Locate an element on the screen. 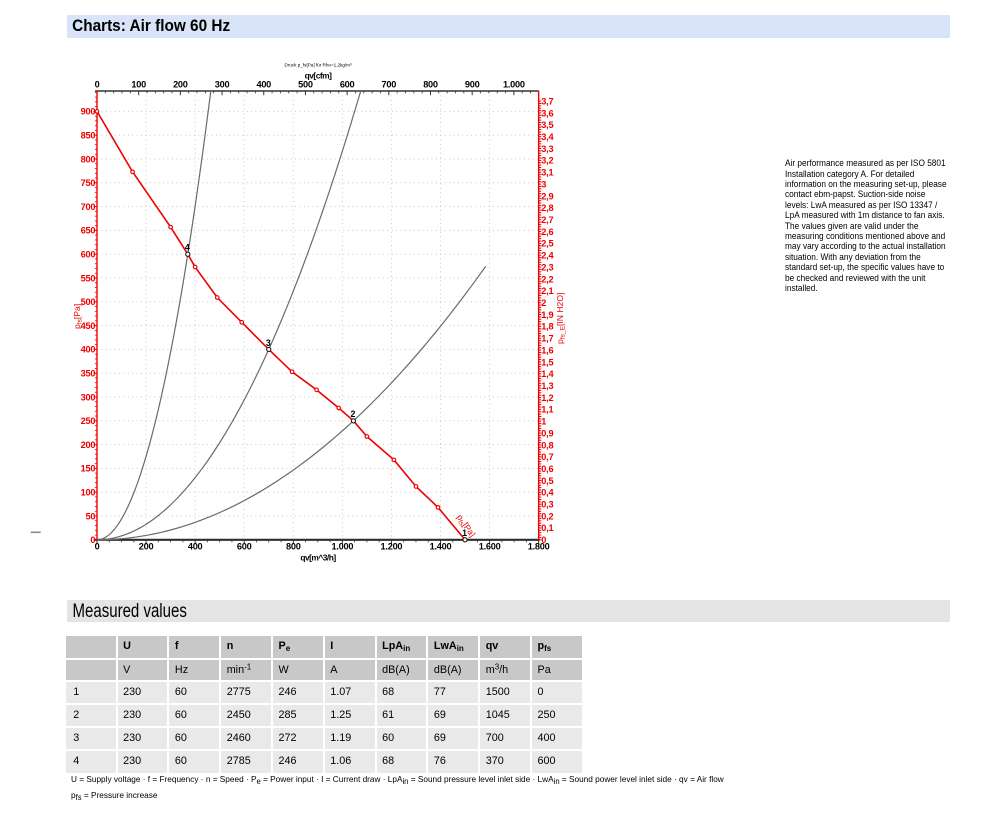 The width and height of the screenshot is (1000, 825). svg-text: 1.400 is located at coordinates (441, 547).